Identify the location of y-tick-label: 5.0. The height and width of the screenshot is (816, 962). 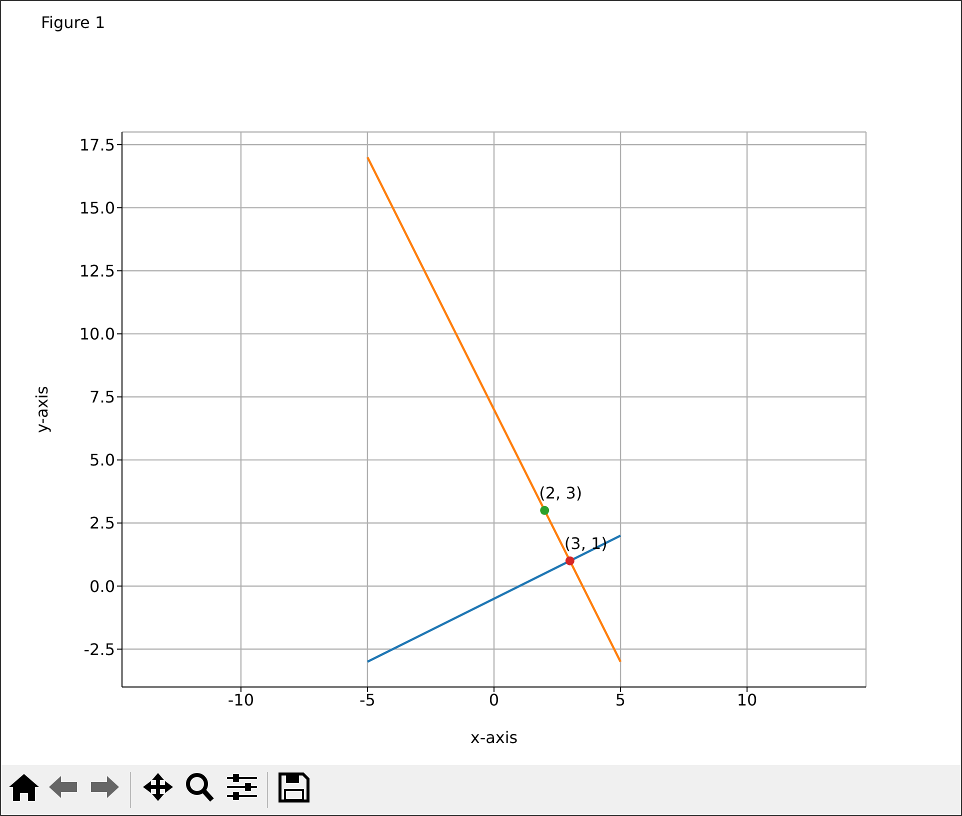
(102, 460).